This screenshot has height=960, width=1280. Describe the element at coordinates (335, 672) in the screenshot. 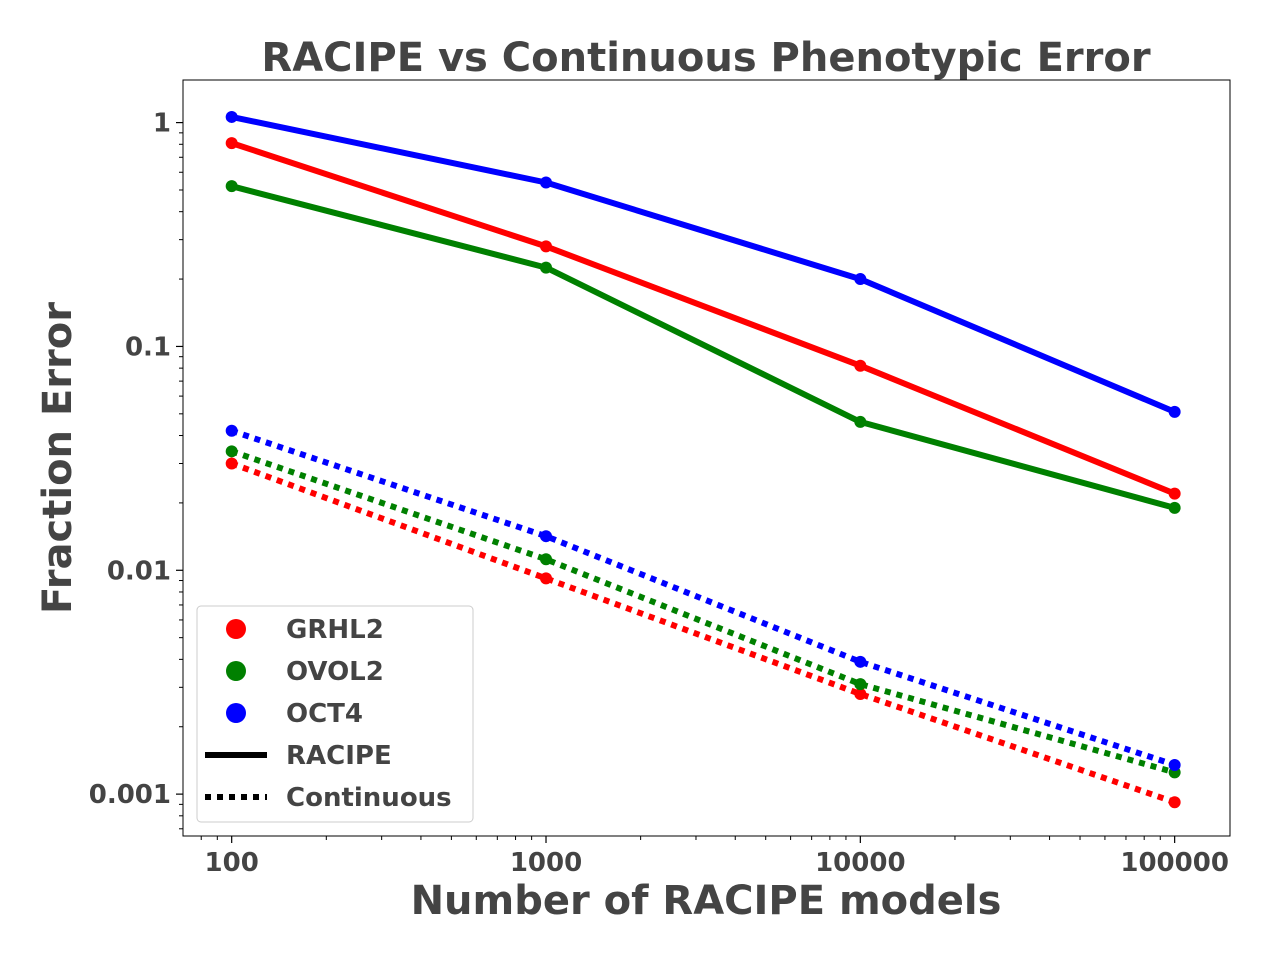

I see `legend-label-ovol2: OVOL2` at that location.